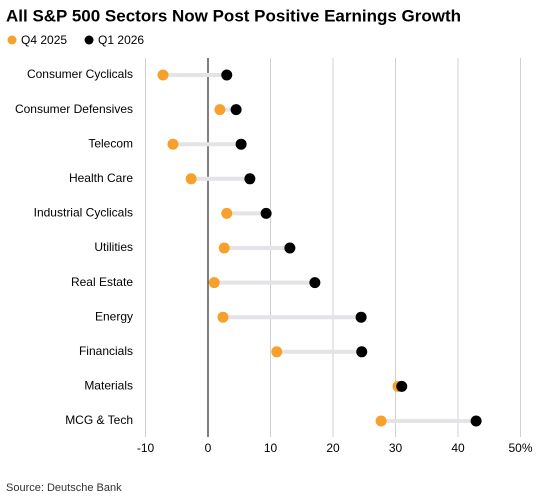  I want to click on category-label: Real Estate, so click(102, 282).